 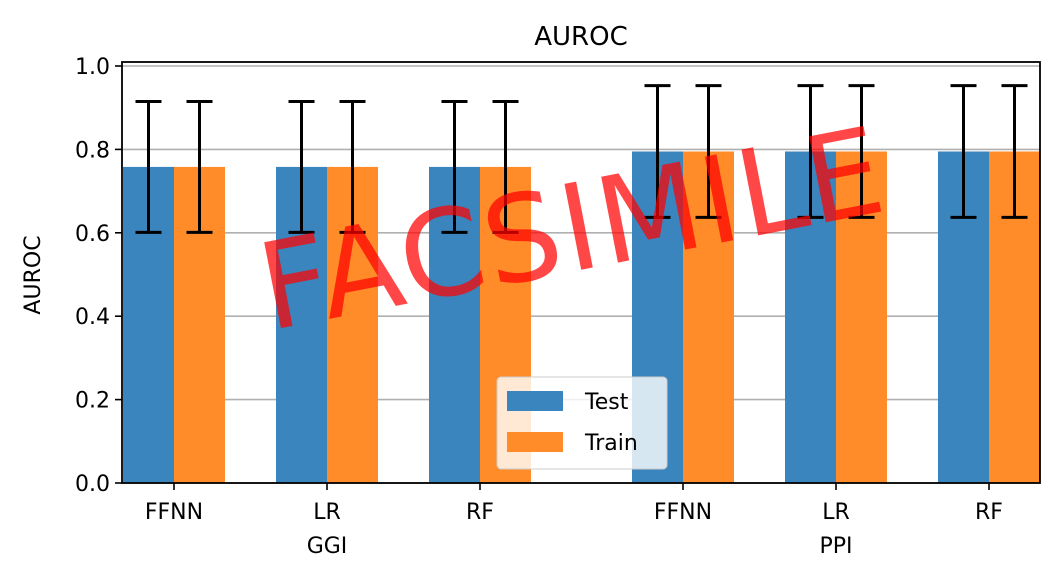 I want to click on legend-box, so click(x=582, y=423).